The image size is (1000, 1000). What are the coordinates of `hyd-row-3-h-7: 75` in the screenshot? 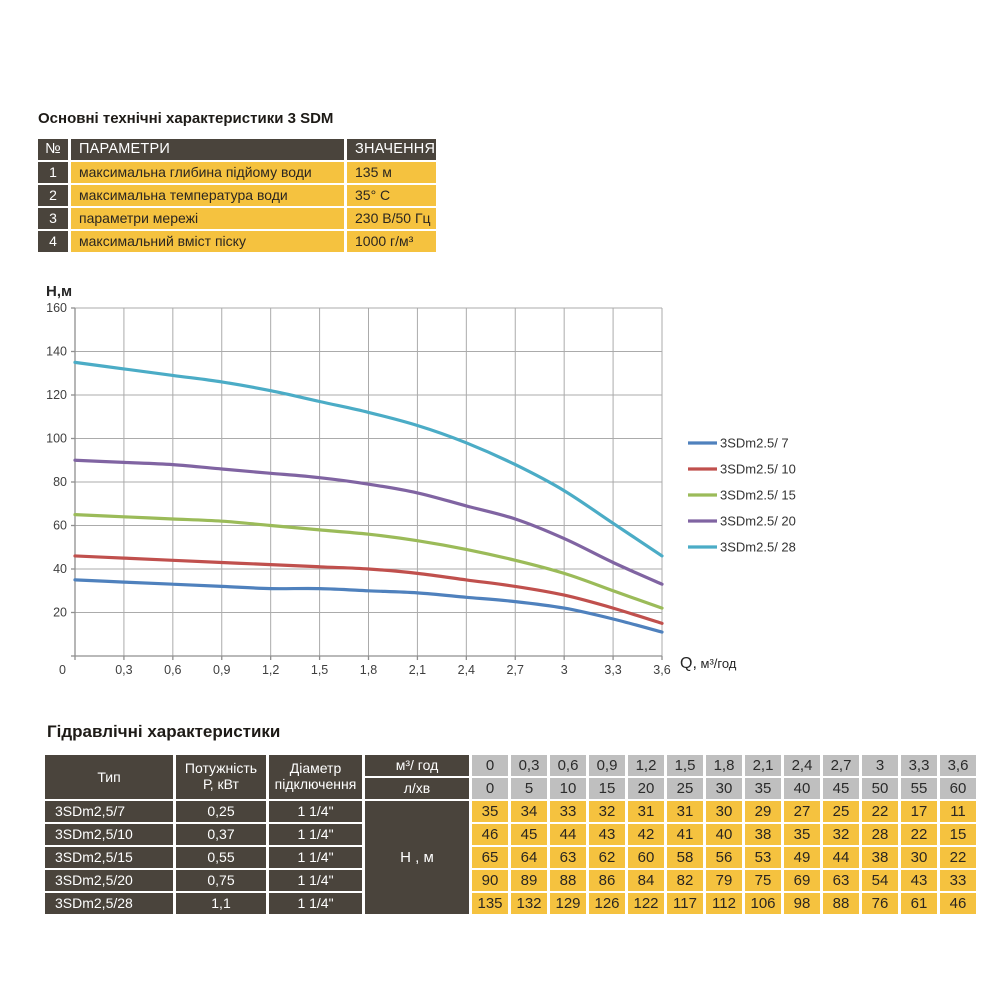 It's located at (763, 880).